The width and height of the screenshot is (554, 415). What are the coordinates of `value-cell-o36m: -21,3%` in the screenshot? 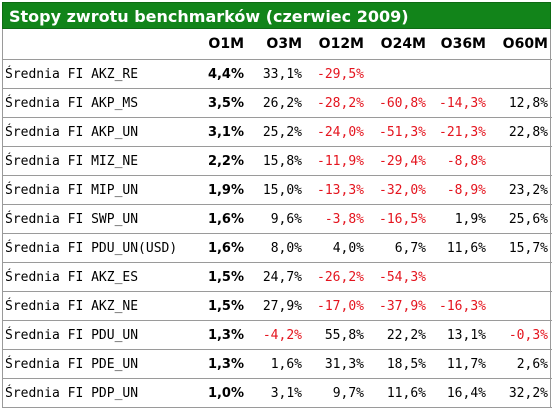 It's located at (460, 132).